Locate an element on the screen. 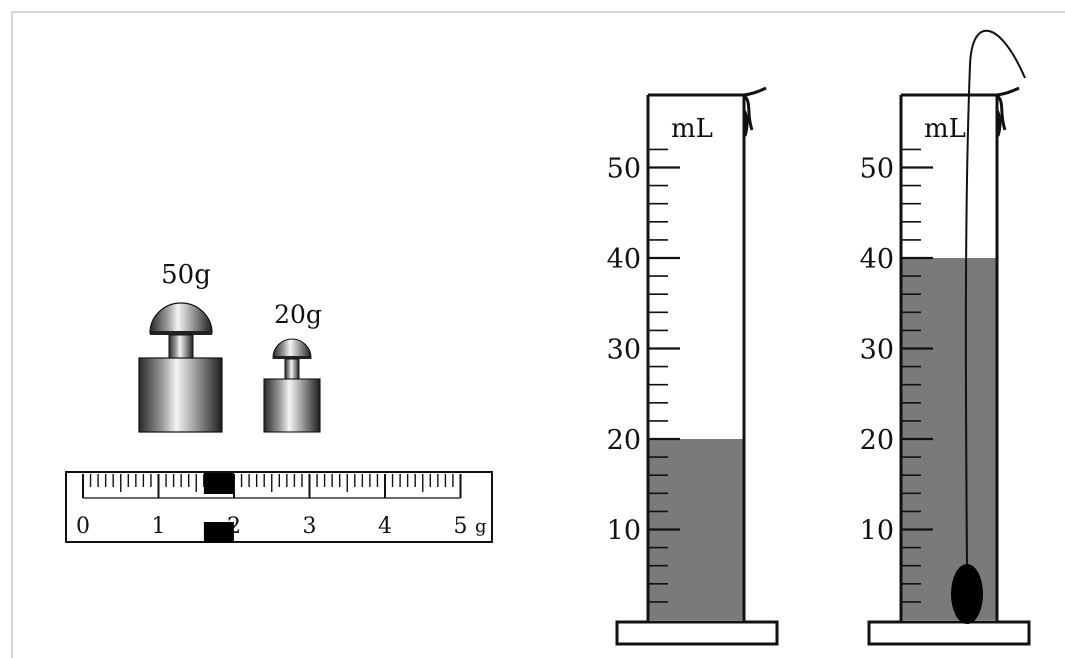 The image size is (1065, 658). cylinder-2-unit-label: mL is located at coordinates (945, 129).